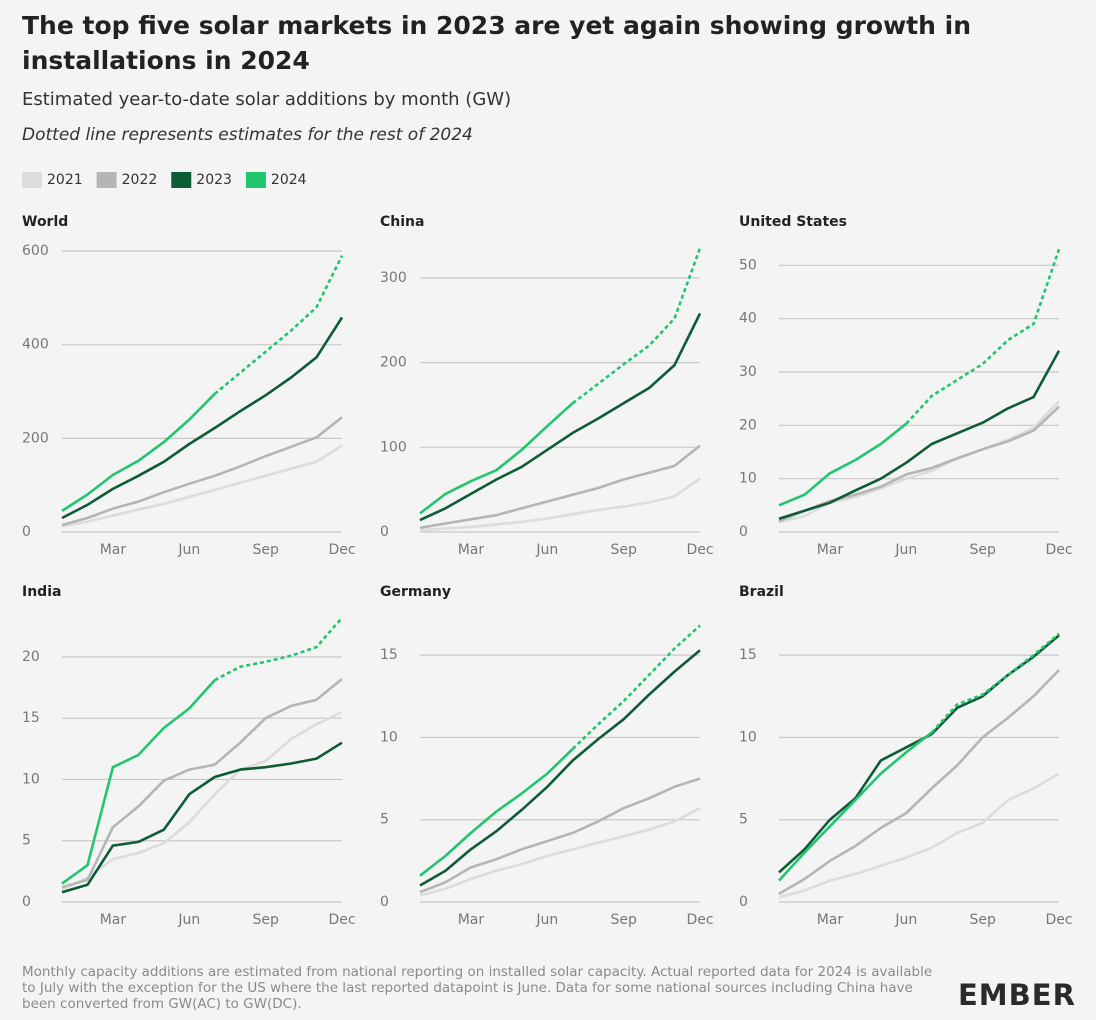 This screenshot has width=1096, height=1020. What do you see at coordinates (748, 372) in the screenshot?
I see `y-tick-label: 30` at bounding box center [748, 372].